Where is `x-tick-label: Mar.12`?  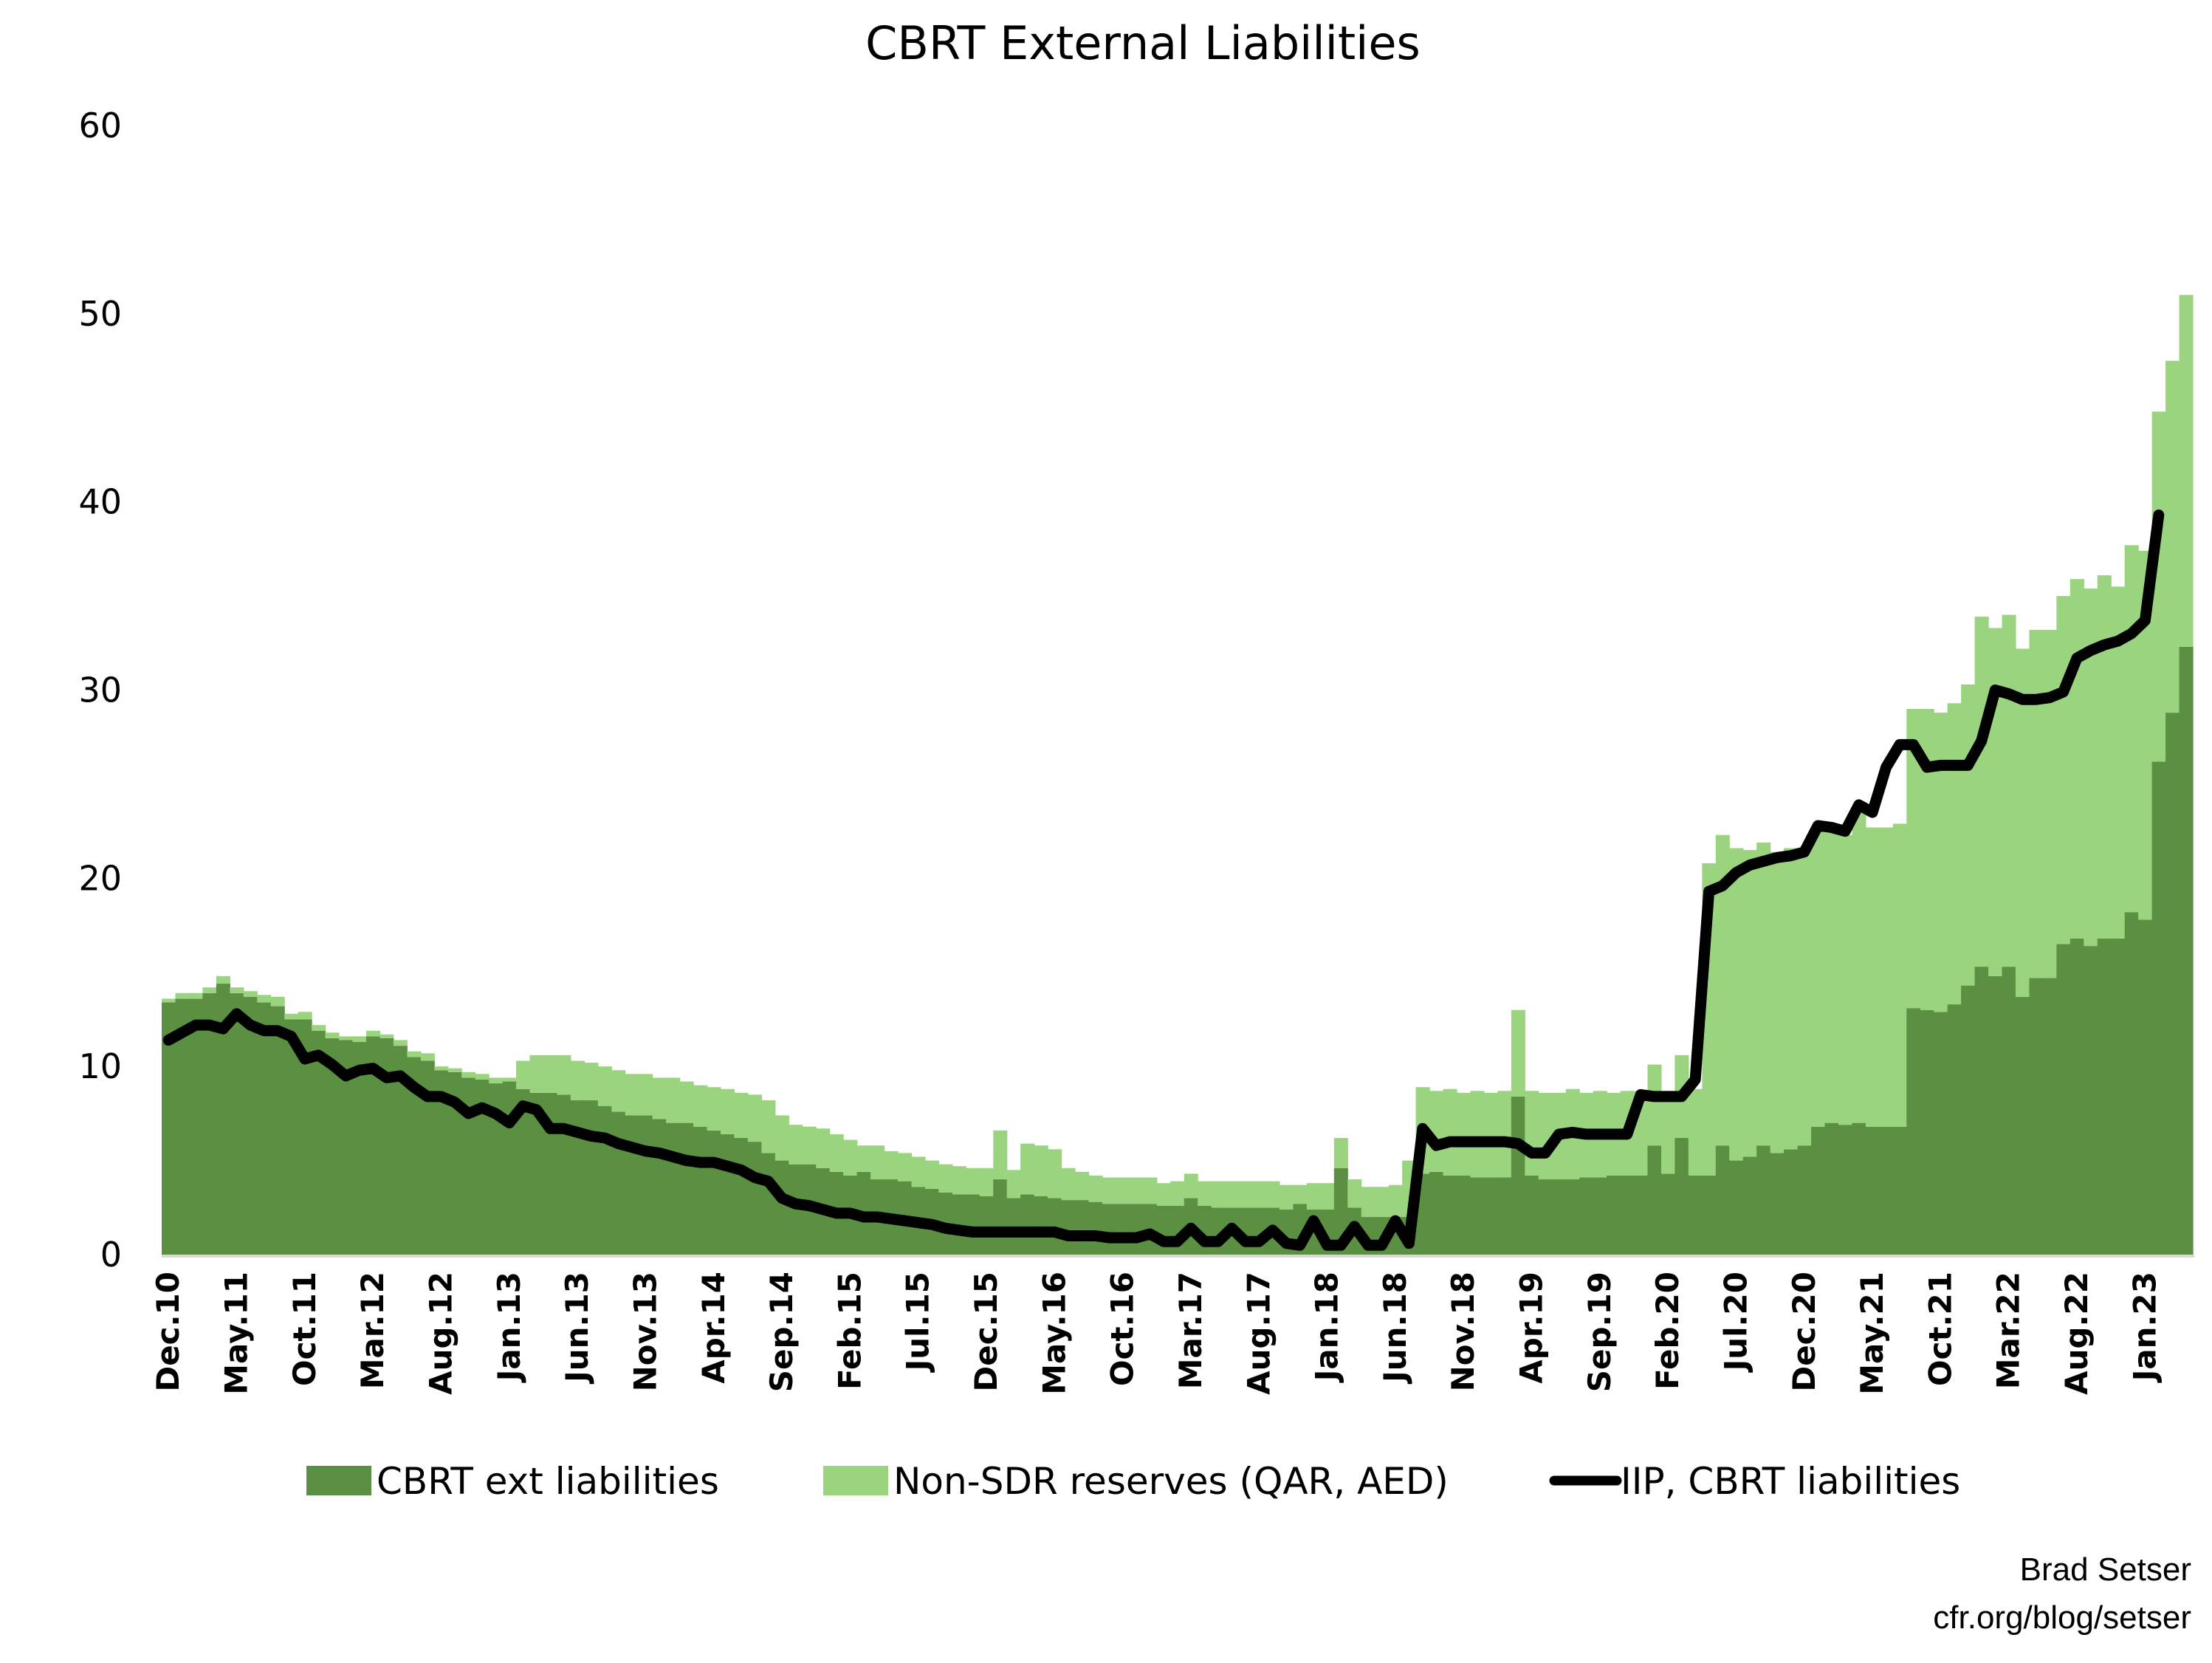 x-tick-label: Mar.12 is located at coordinates (372, 1330).